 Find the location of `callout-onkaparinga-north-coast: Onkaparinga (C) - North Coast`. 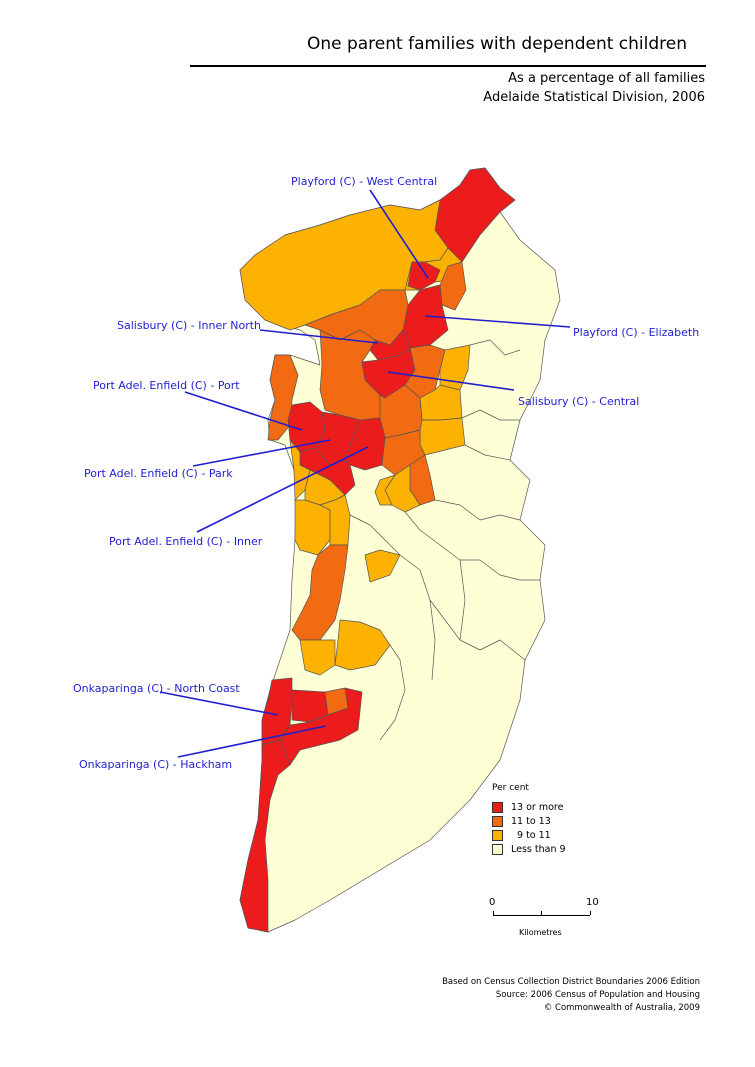

callout-onkaparinga-north-coast: Onkaparinga (C) - North Coast is located at coordinates (156, 688).